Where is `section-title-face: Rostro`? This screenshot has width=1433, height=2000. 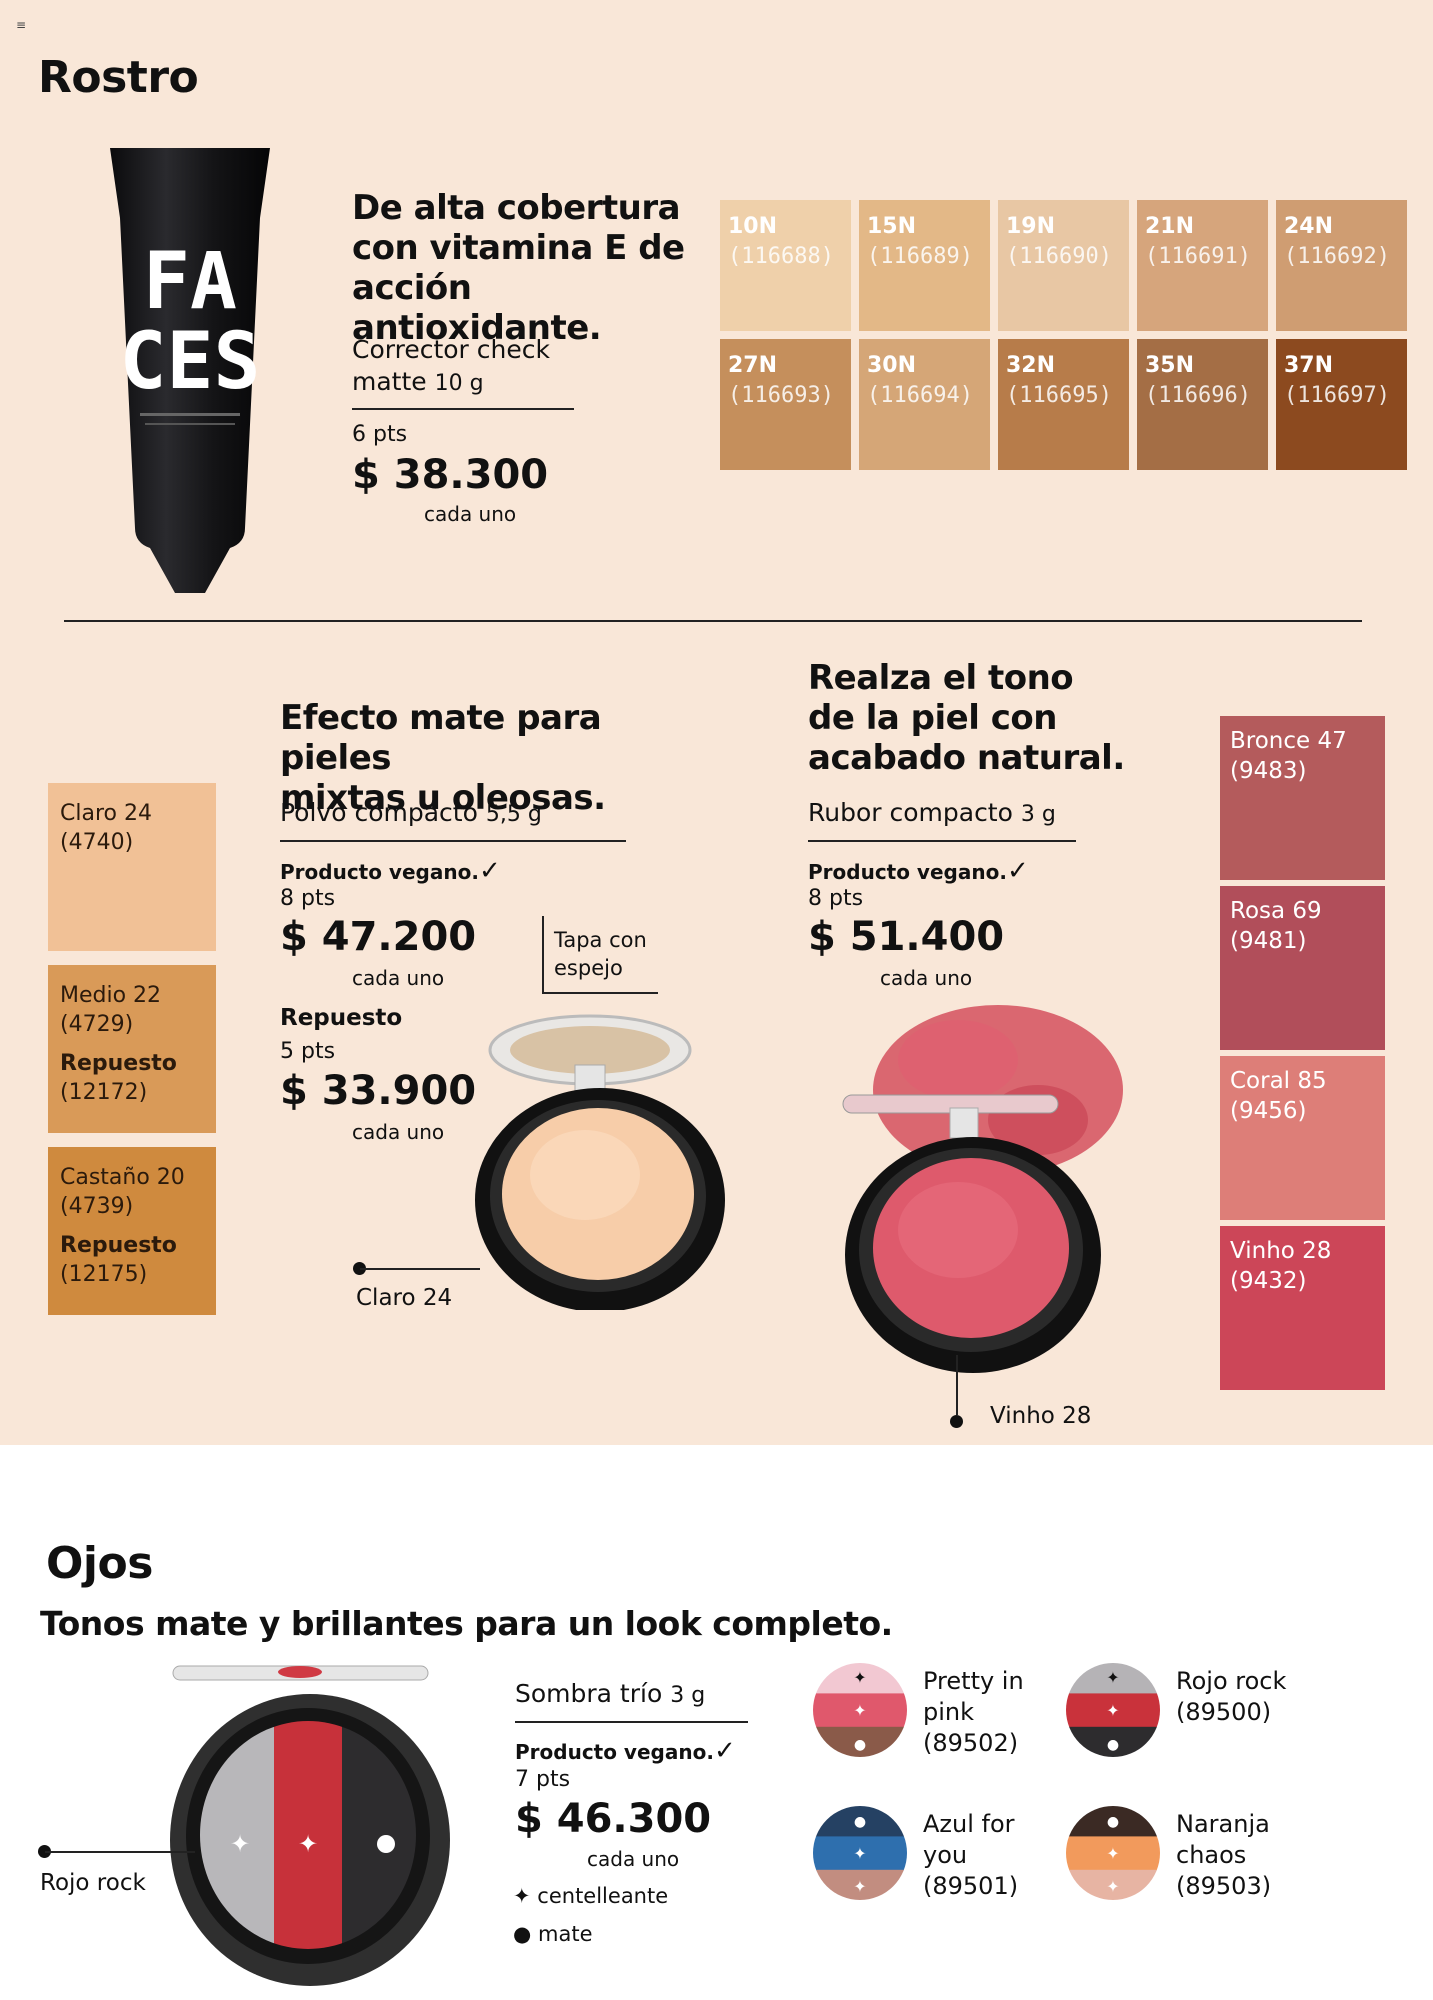
section-title-face: Rostro is located at coordinates (118, 77).